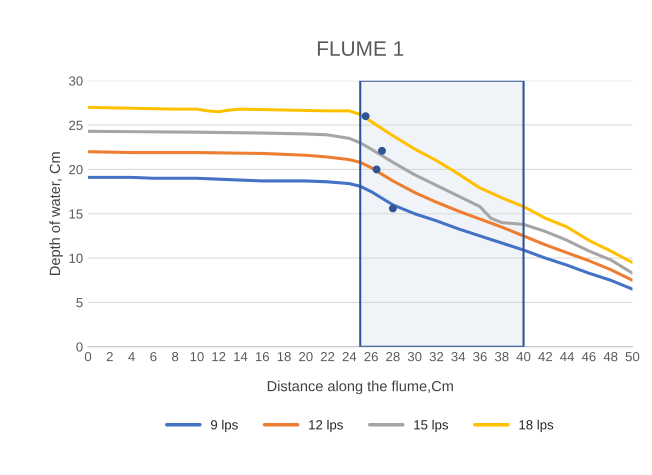 The height and width of the screenshot is (475, 652). I want to click on legend-label: 18 lps, so click(536, 426).